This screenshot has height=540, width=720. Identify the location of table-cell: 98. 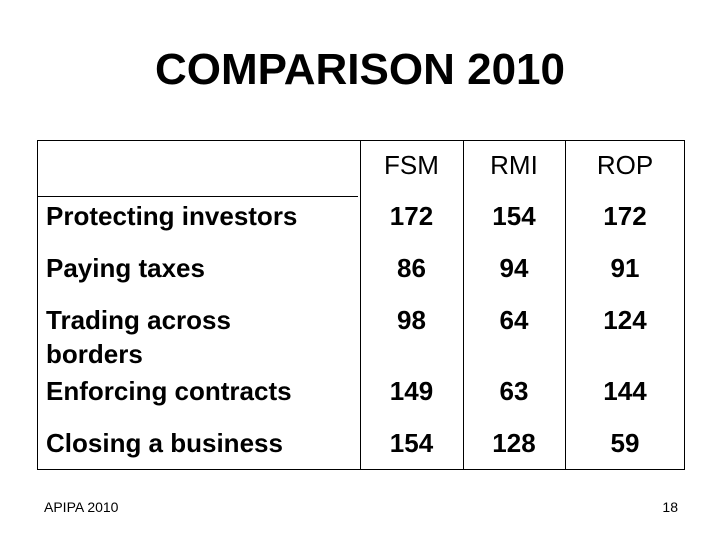
(411, 320).